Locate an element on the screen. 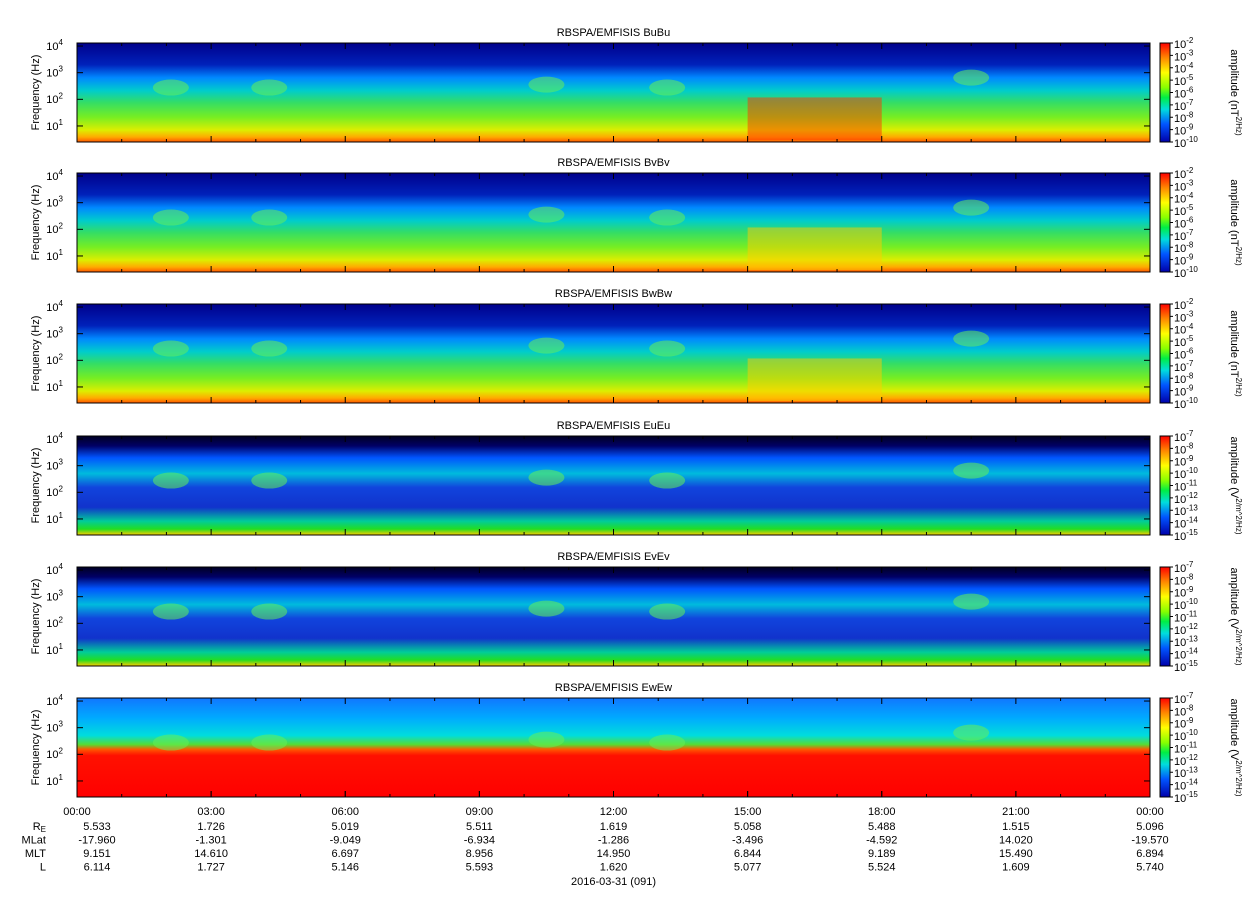 This screenshot has width=1248, height=899. ephemeris-value: 15.490 is located at coordinates (1016, 854).